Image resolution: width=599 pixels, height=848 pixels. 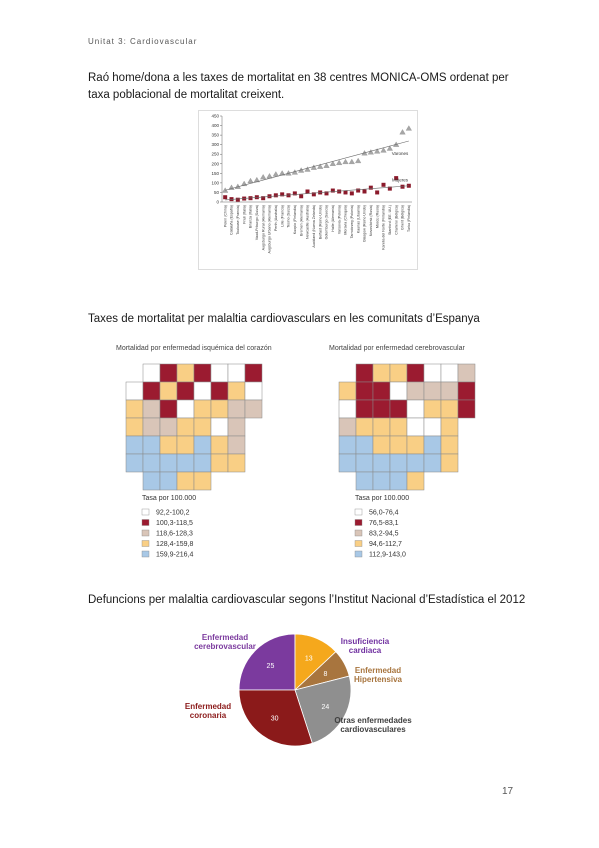 What do you see at coordinates (271, 666) in the screenshot?
I see `value-label: 25` at bounding box center [271, 666].